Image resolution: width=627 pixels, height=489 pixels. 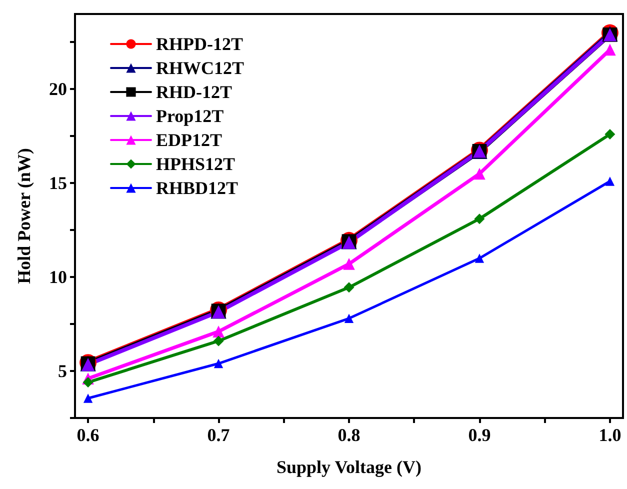 I want to click on legend-label: HPHS12T, so click(x=196, y=164).